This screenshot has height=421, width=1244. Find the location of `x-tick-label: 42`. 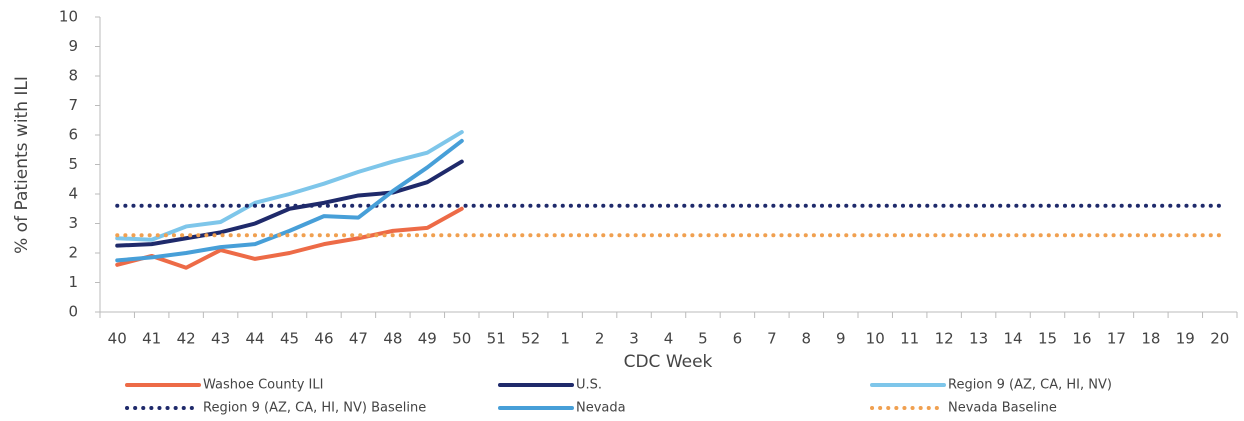

x-tick-label: 42 is located at coordinates (186, 339).